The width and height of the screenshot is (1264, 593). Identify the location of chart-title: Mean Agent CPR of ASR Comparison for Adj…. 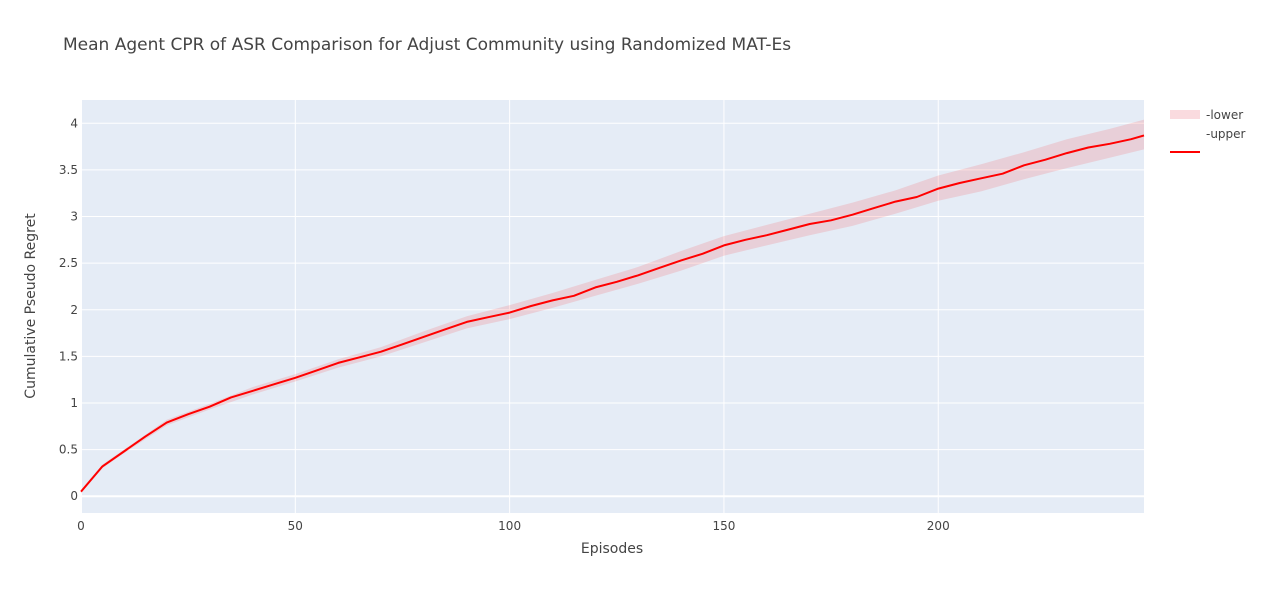
(427, 45).